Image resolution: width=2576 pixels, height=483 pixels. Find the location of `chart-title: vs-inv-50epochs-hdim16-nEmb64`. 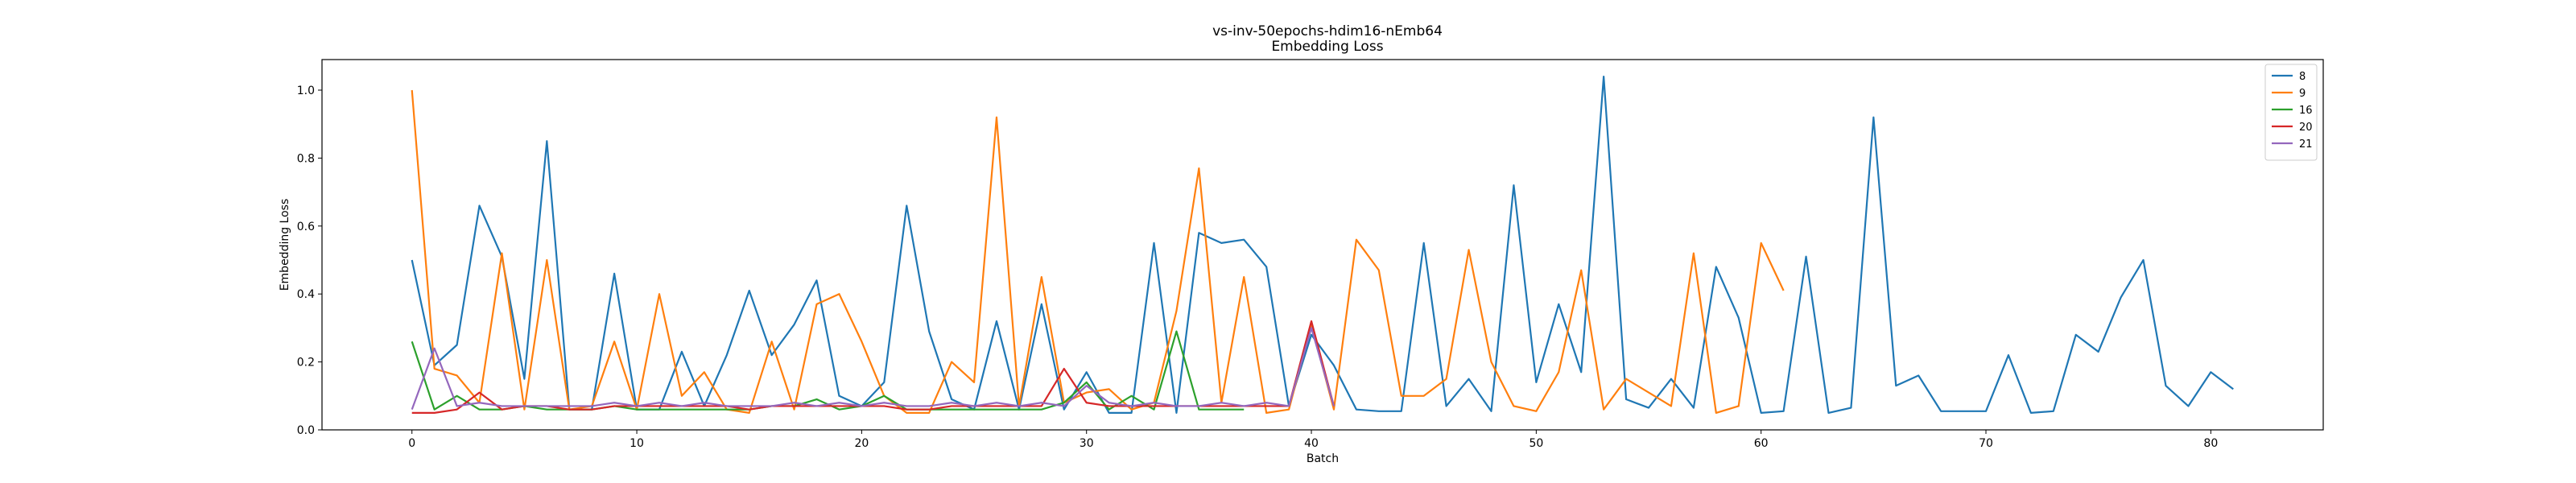

chart-title: vs-inv-50epochs-hdim16-nEmb64 is located at coordinates (1327, 31).